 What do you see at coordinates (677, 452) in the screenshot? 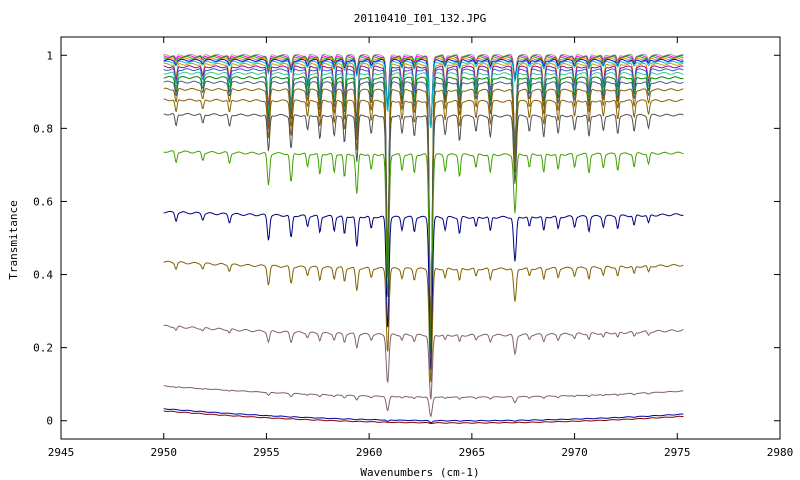
I see `x-tick-label: 2975` at bounding box center [677, 452].